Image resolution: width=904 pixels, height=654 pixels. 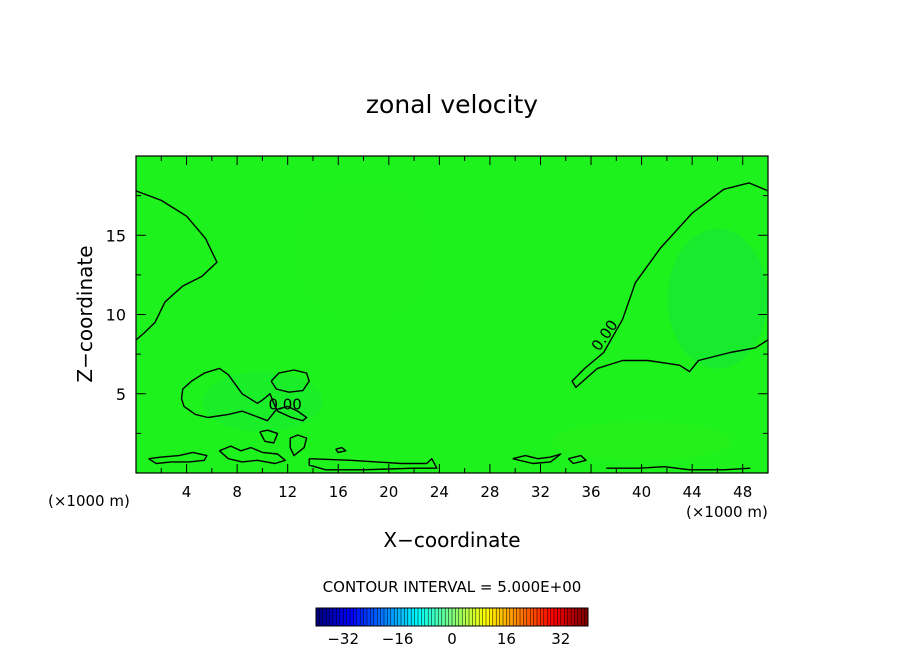 I want to click on colorbar-tick-label: 0, so click(x=452, y=639).